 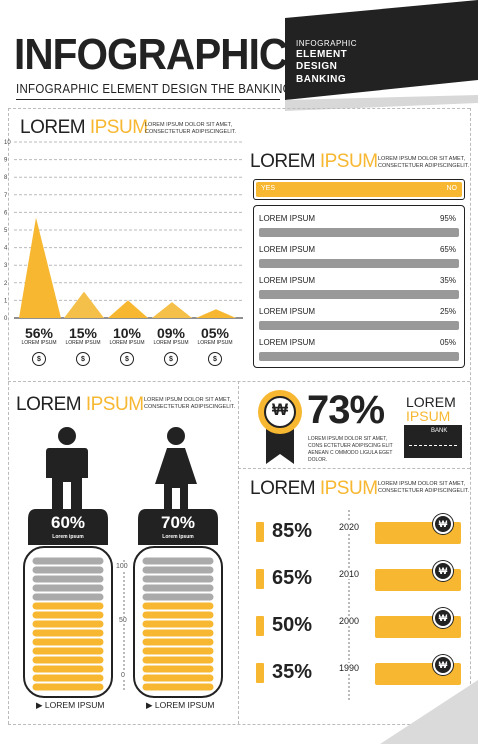 I want to click on timeline-row: 50% 2000 ₩, so click(x=355, y=624).